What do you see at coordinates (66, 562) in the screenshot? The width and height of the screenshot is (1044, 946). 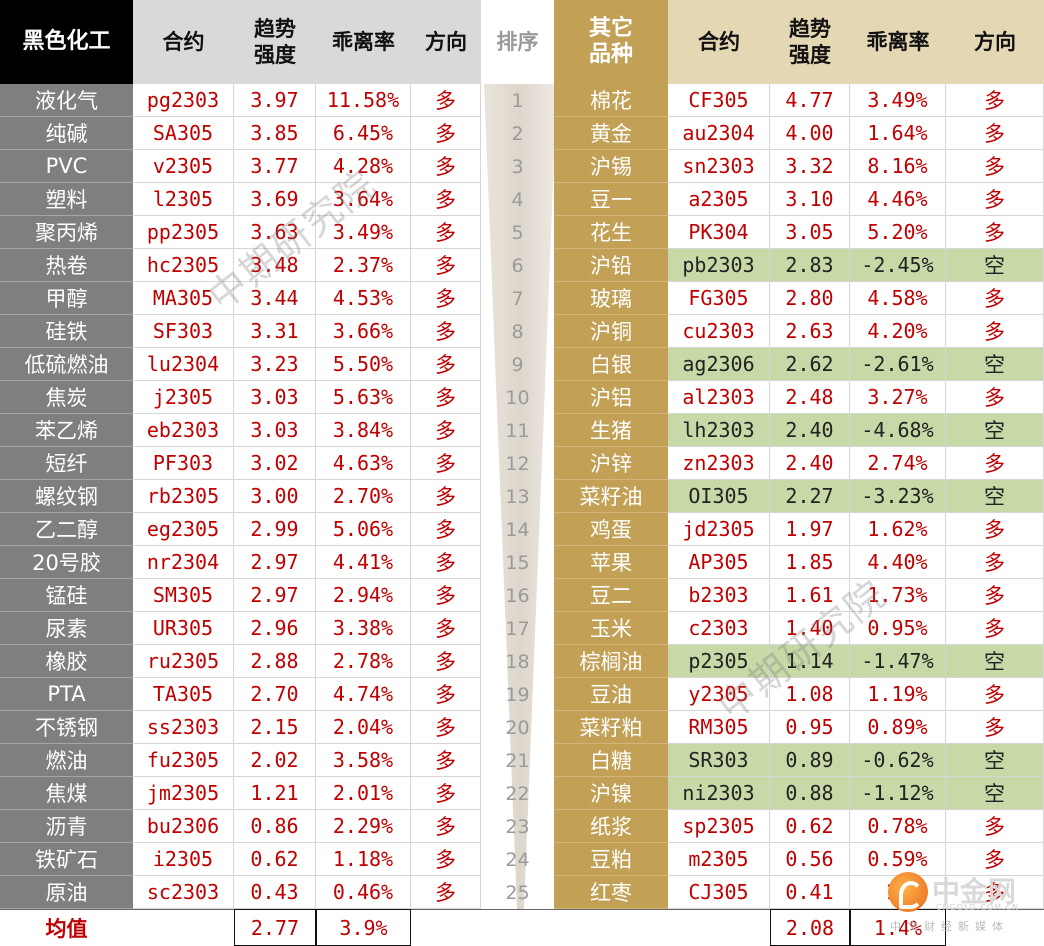 I see `left-name-cell: 20号胶` at bounding box center [66, 562].